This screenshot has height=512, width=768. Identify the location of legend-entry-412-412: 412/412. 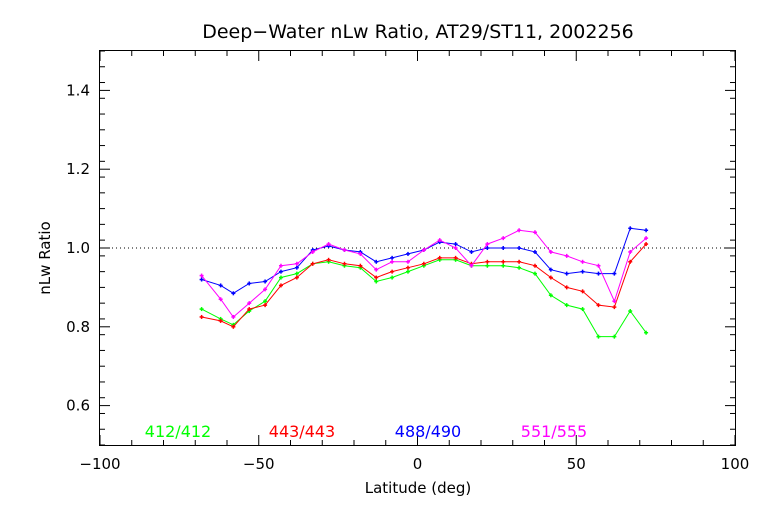
(178, 431).